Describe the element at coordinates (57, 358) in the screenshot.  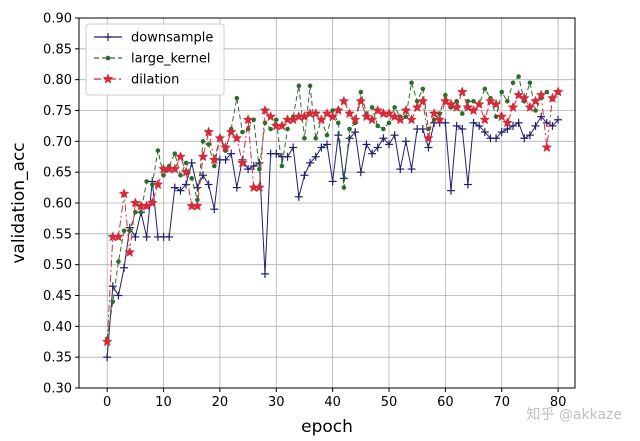
I see `y-tick-label: 0.35` at that location.